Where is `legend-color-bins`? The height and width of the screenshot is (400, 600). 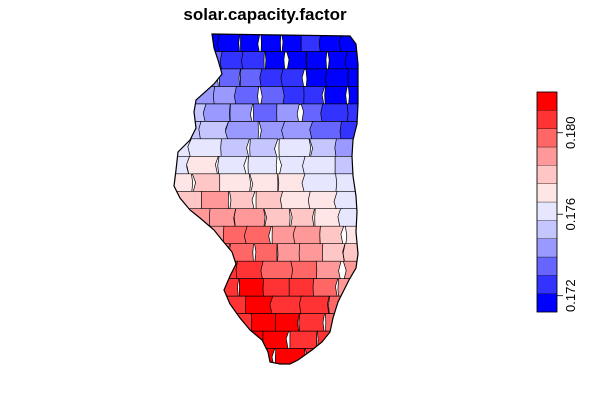 legend-color-bins is located at coordinates (547, 202).